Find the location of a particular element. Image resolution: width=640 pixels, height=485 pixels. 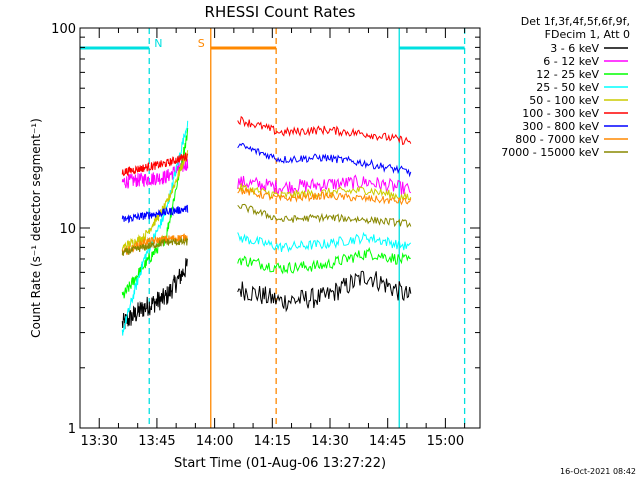

footer-timestamp: 16-Oct-2021 08:42 is located at coordinates (598, 471).